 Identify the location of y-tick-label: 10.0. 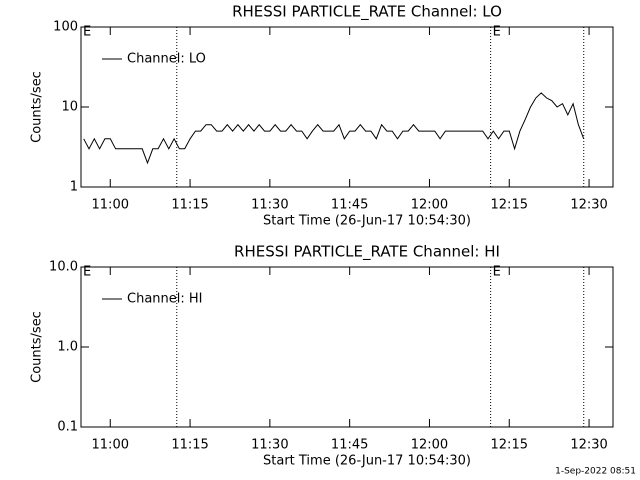
(63, 267).